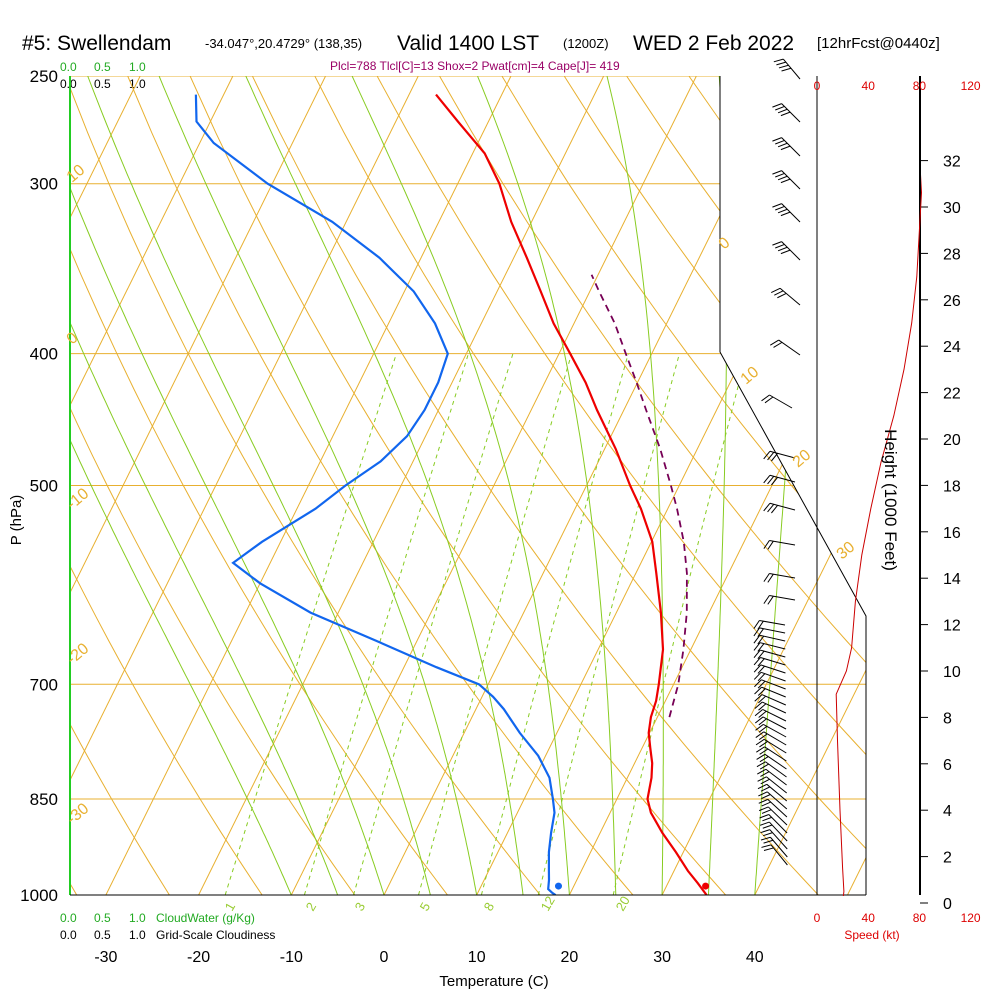 Image resolution: width=1000 pixels, height=1000 pixels. Describe the element at coordinates (44, 76) in the screenshot. I see `pressure-tick-label: 250` at that location.